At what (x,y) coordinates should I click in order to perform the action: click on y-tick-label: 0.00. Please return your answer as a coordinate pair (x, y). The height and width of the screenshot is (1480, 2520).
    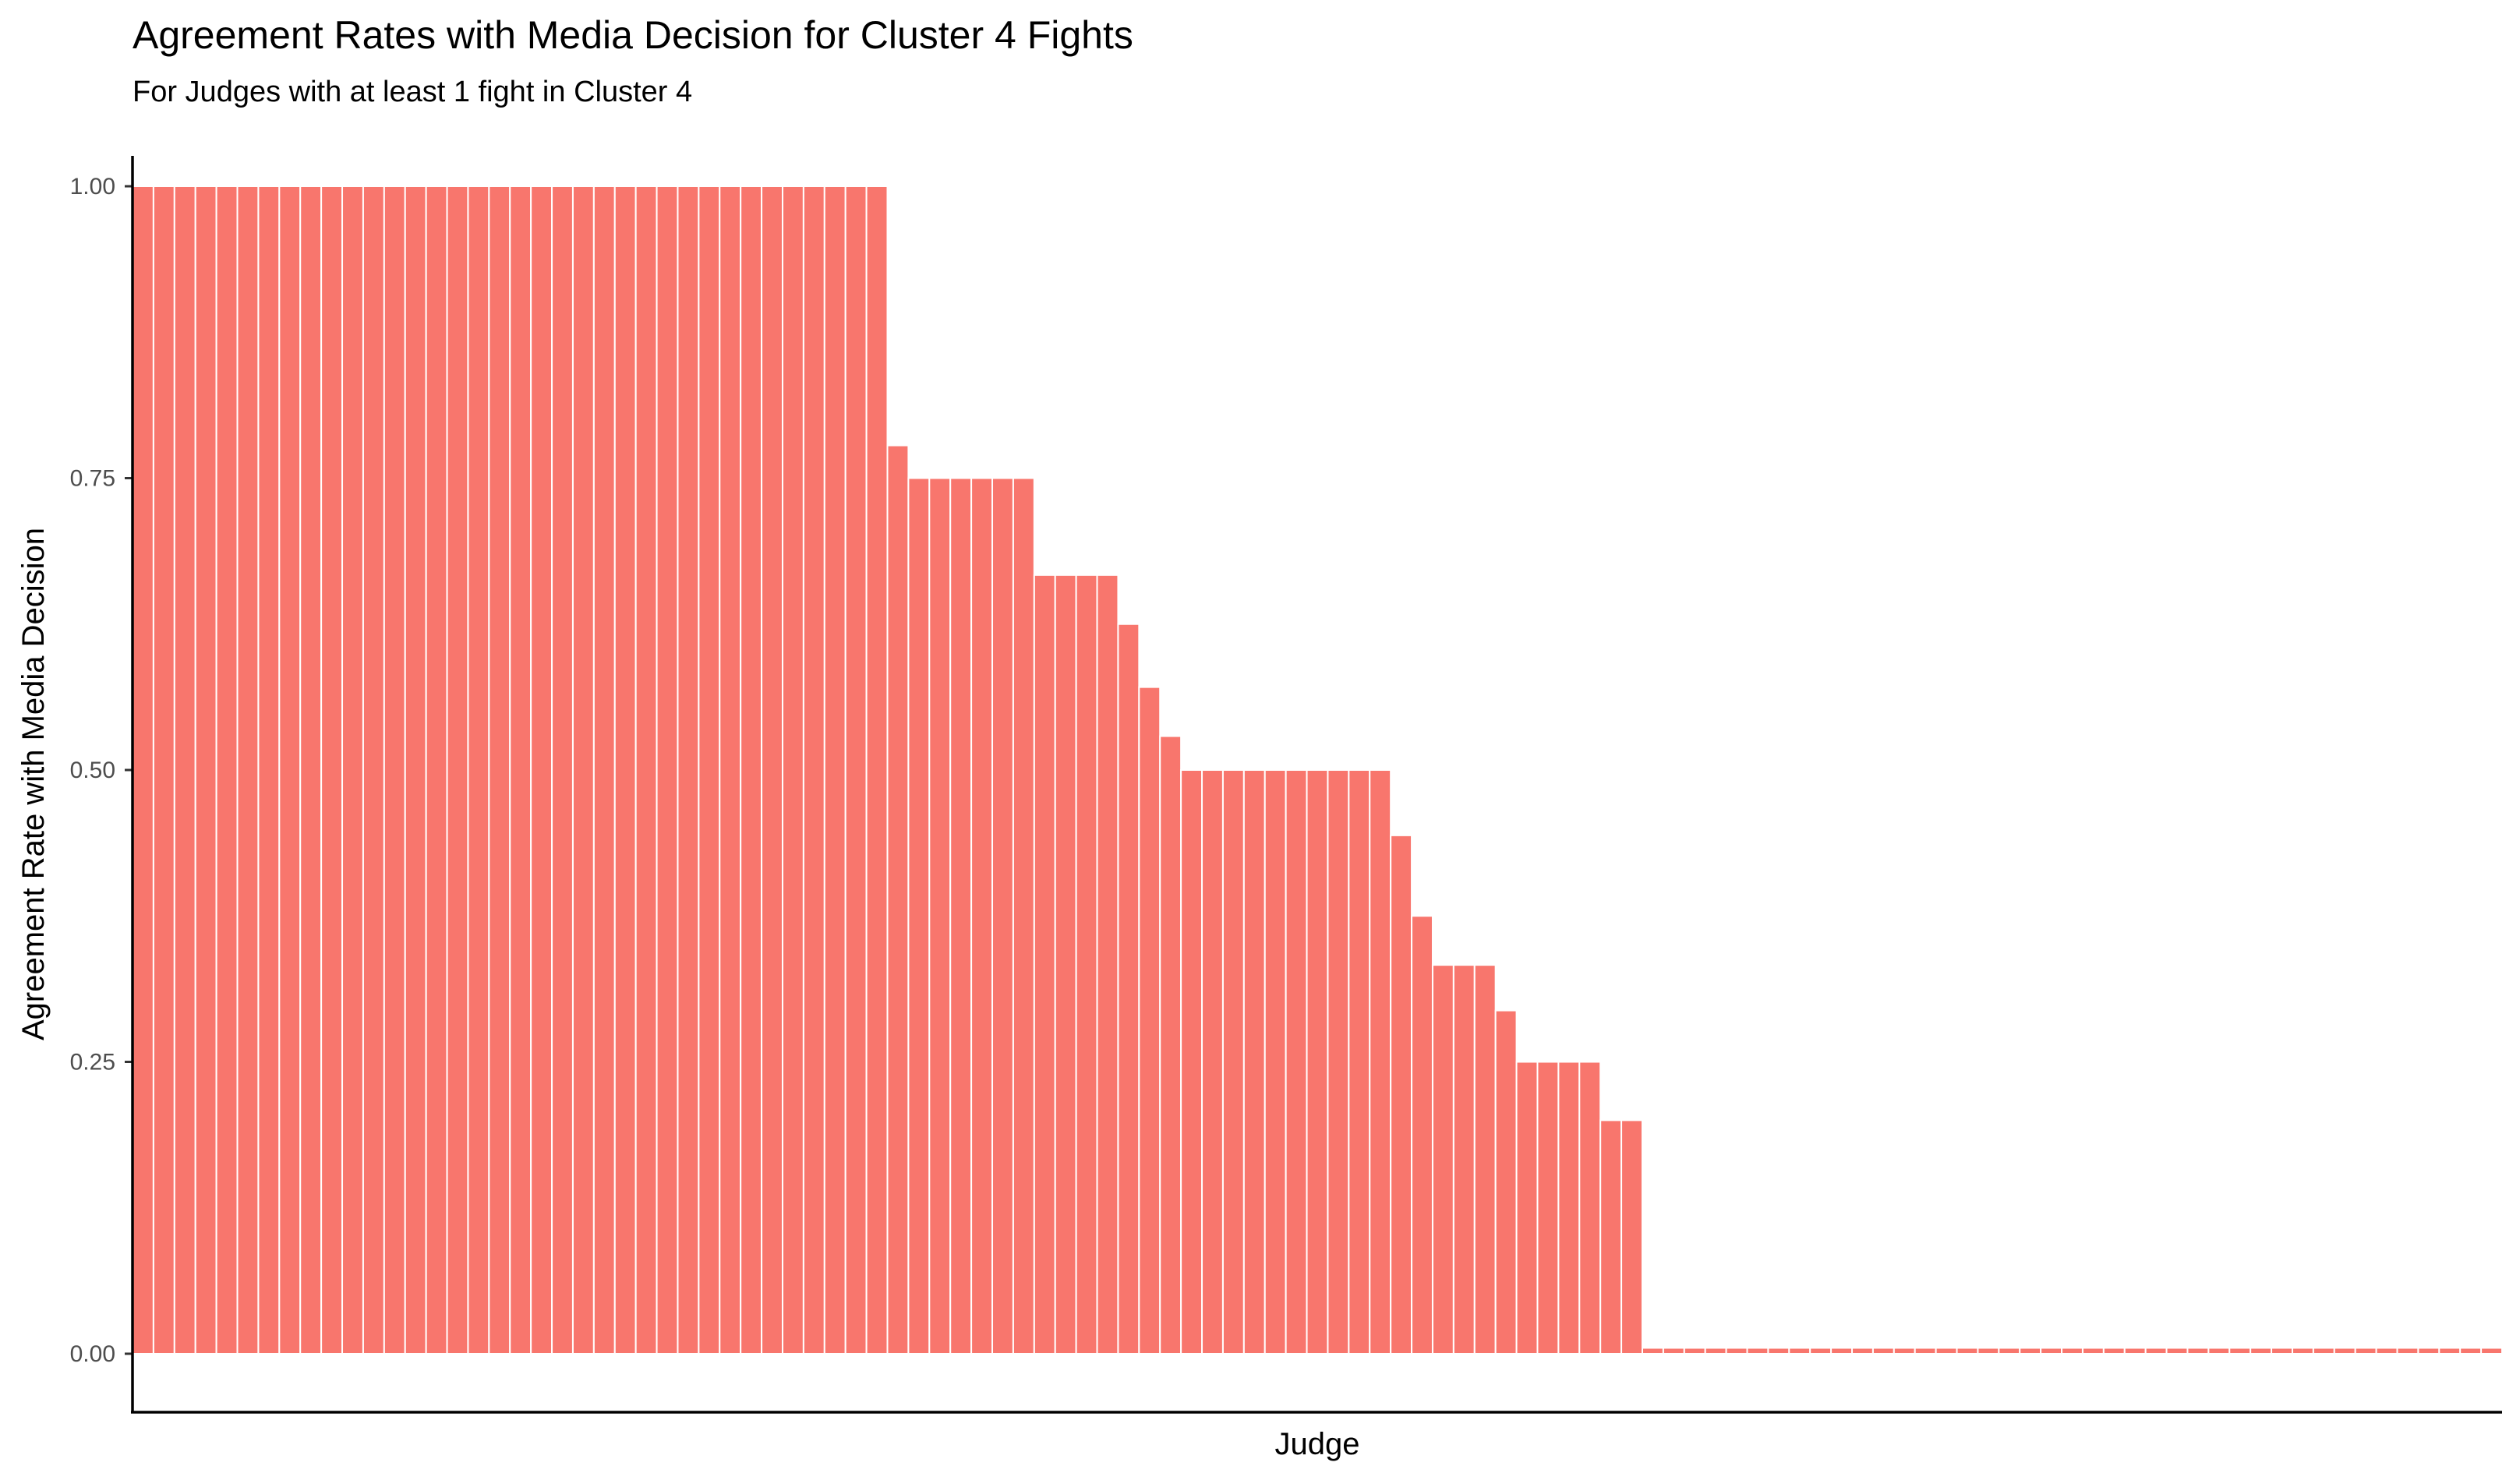
    Looking at the image, I should click on (93, 1354).